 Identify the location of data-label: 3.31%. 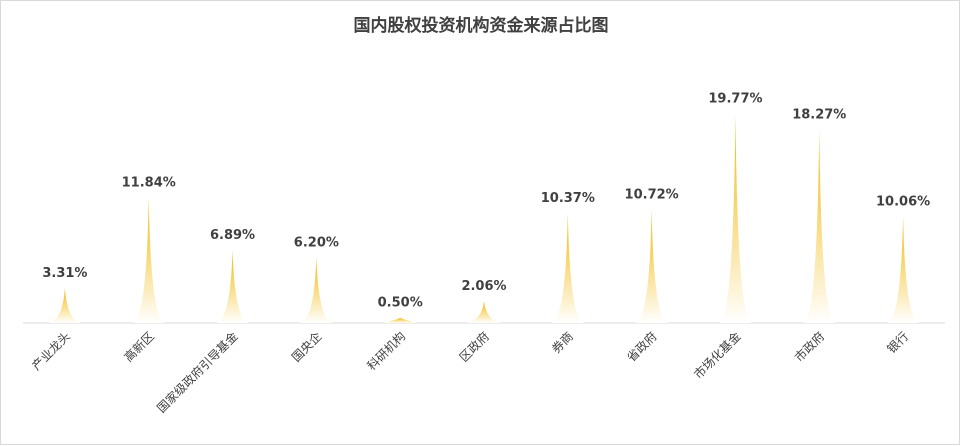
(64, 273).